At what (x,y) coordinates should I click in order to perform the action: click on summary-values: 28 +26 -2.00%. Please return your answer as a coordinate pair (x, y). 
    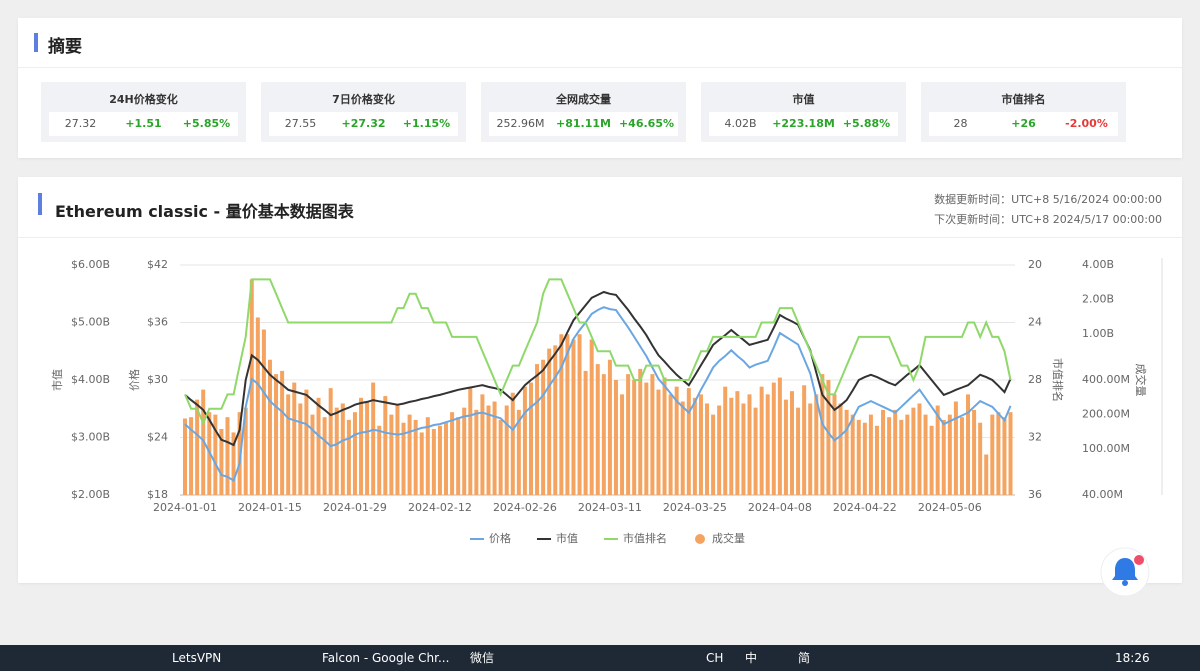
    Looking at the image, I should click on (1023, 124).